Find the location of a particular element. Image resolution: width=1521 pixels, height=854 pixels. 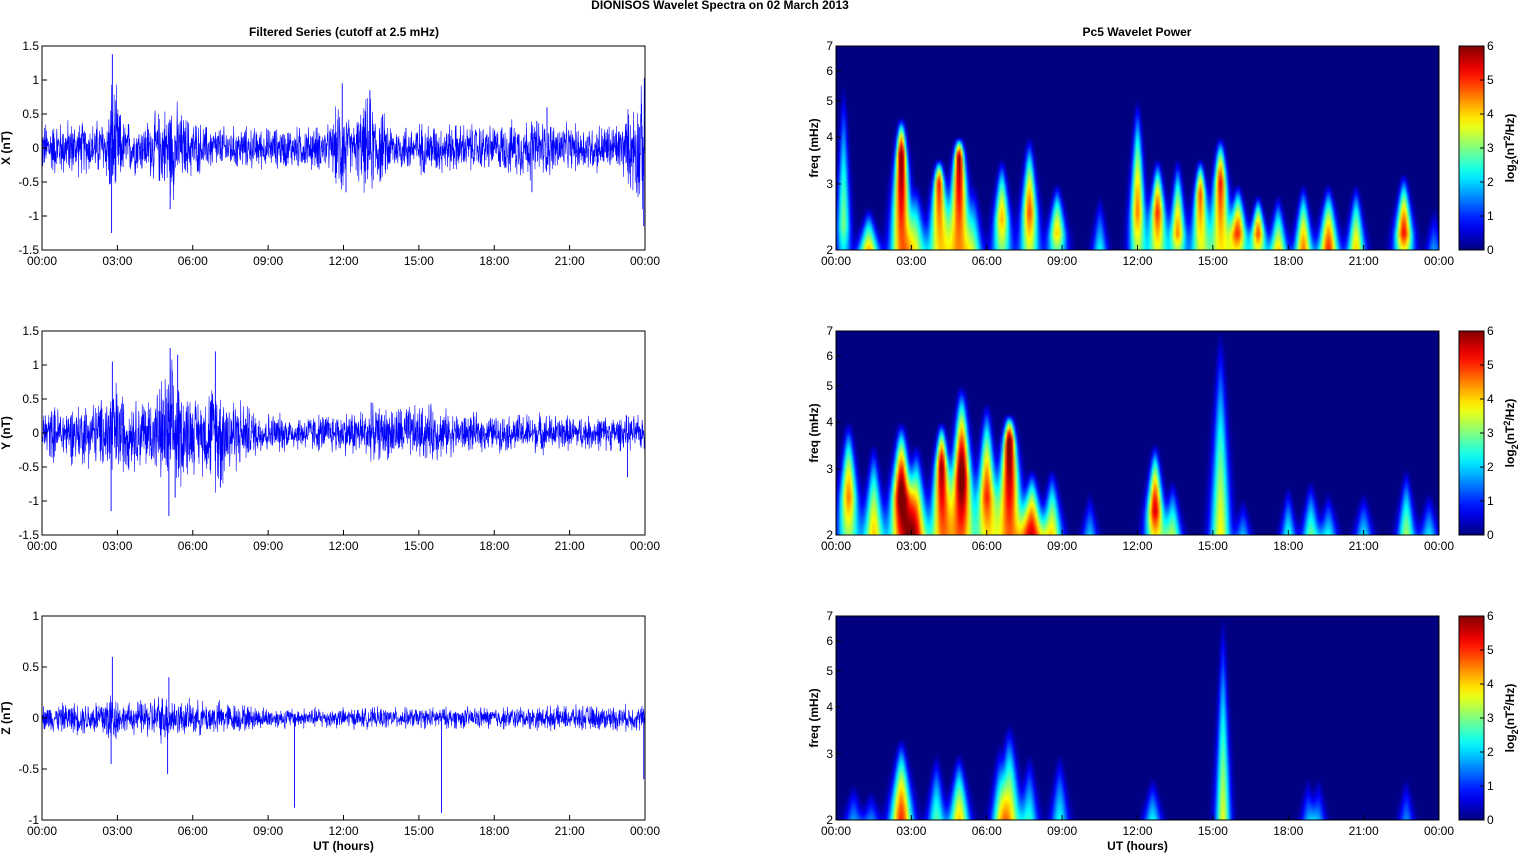

wavelet-panel-z is located at coordinates (1137, 718).